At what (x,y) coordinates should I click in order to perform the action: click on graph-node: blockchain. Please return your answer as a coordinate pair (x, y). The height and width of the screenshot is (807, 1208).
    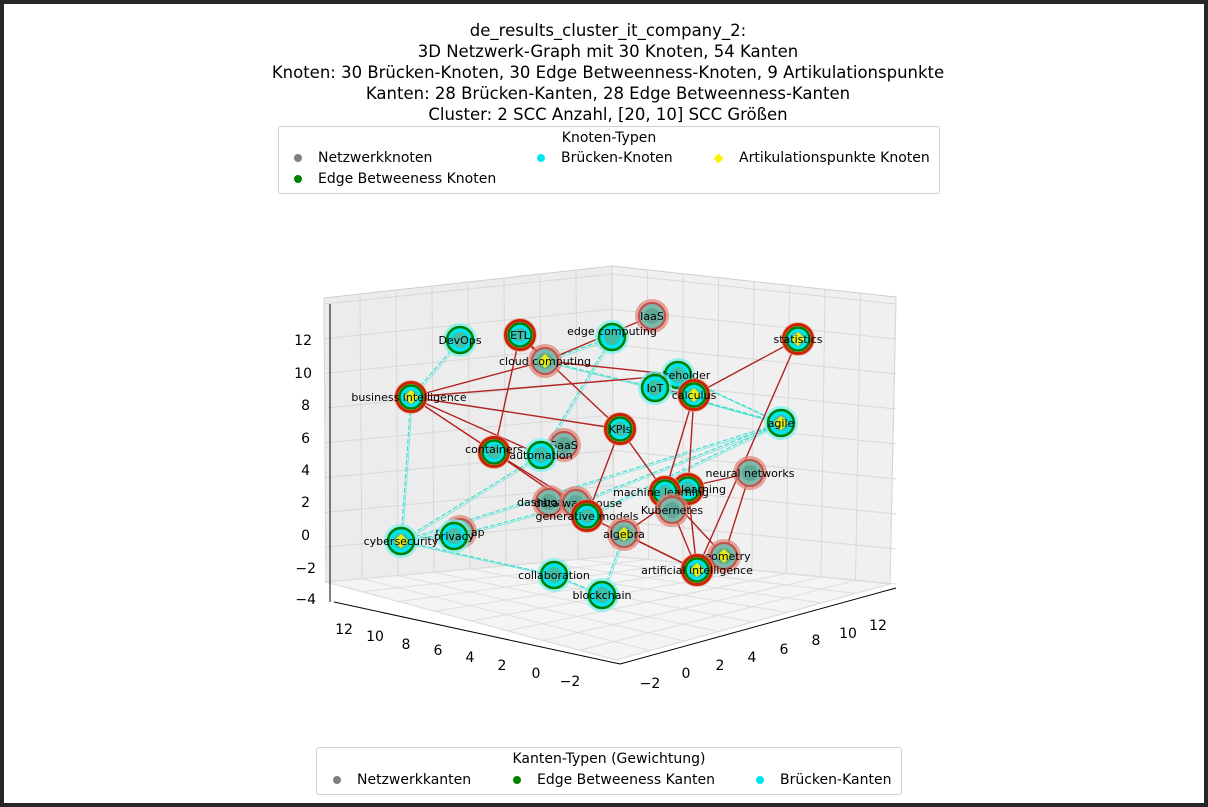
    Looking at the image, I should click on (602, 595).